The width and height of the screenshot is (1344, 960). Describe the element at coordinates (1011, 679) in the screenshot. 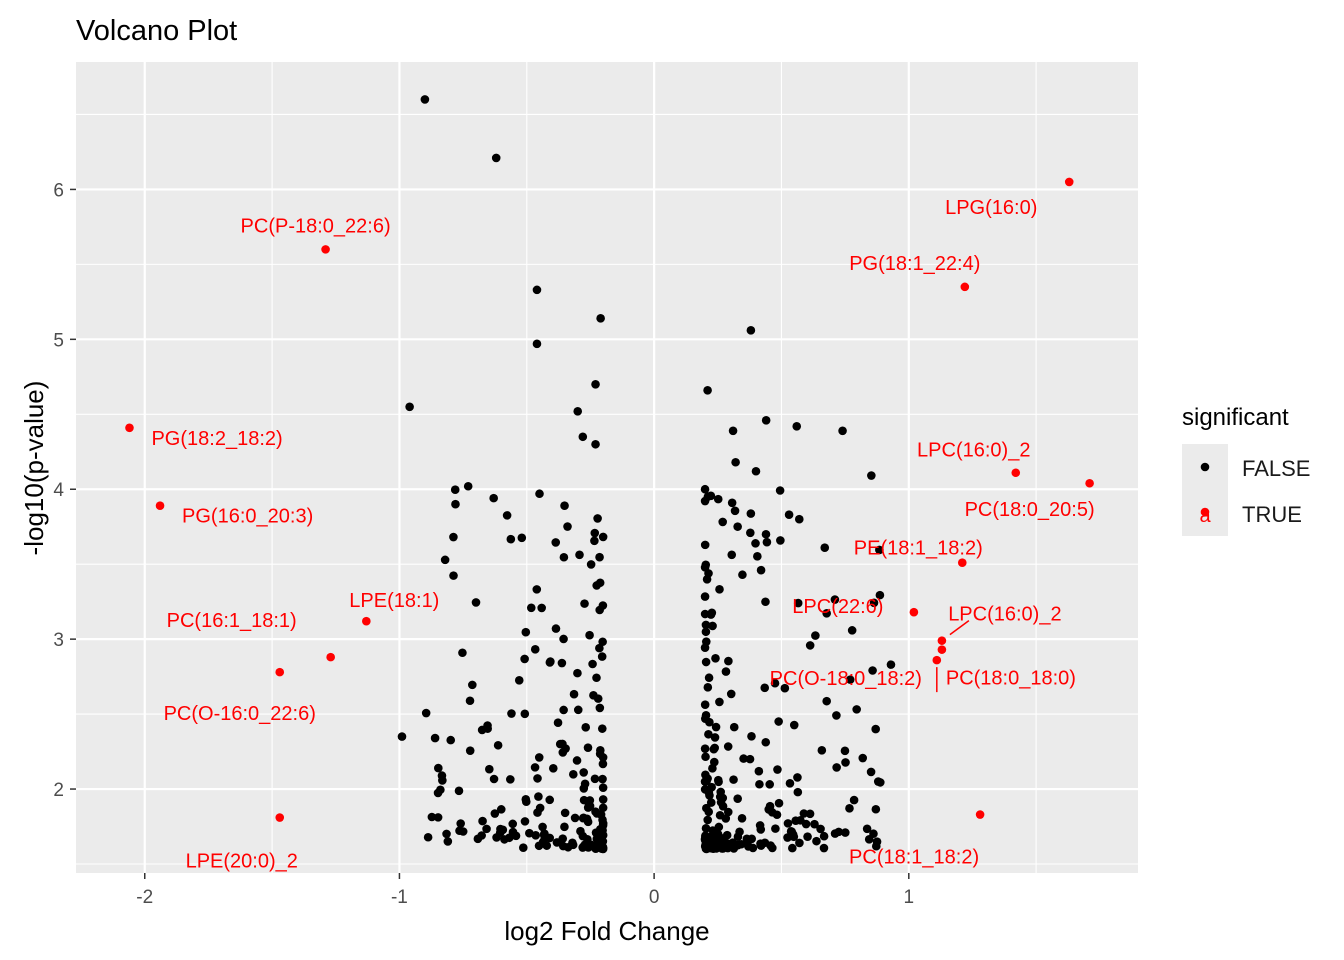

I see `significant-point-label: PC(18:0_18:0)` at that location.